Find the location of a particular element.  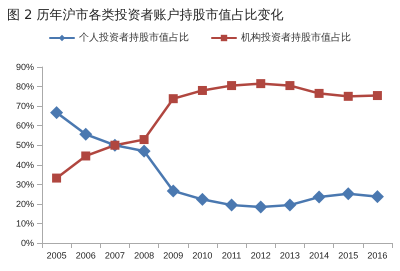

x-tick-label: 2015 is located at coordinates (348, 255).